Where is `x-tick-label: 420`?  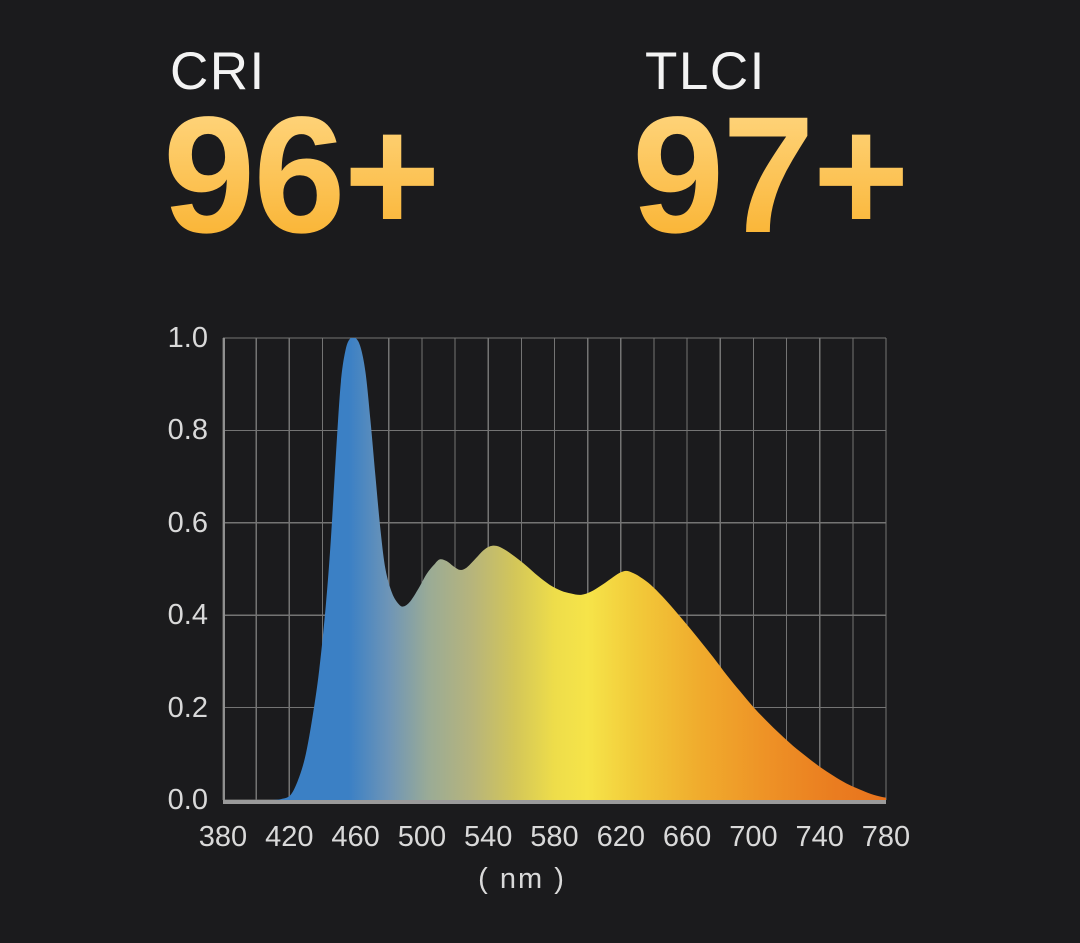 x-tick-label: 420 is located at coordinates (289, 837).